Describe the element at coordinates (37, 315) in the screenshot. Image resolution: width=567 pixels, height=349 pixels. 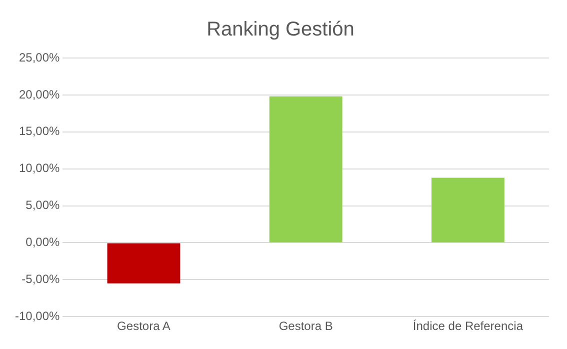
I see `y-tick-label: -10,00%` at that location.